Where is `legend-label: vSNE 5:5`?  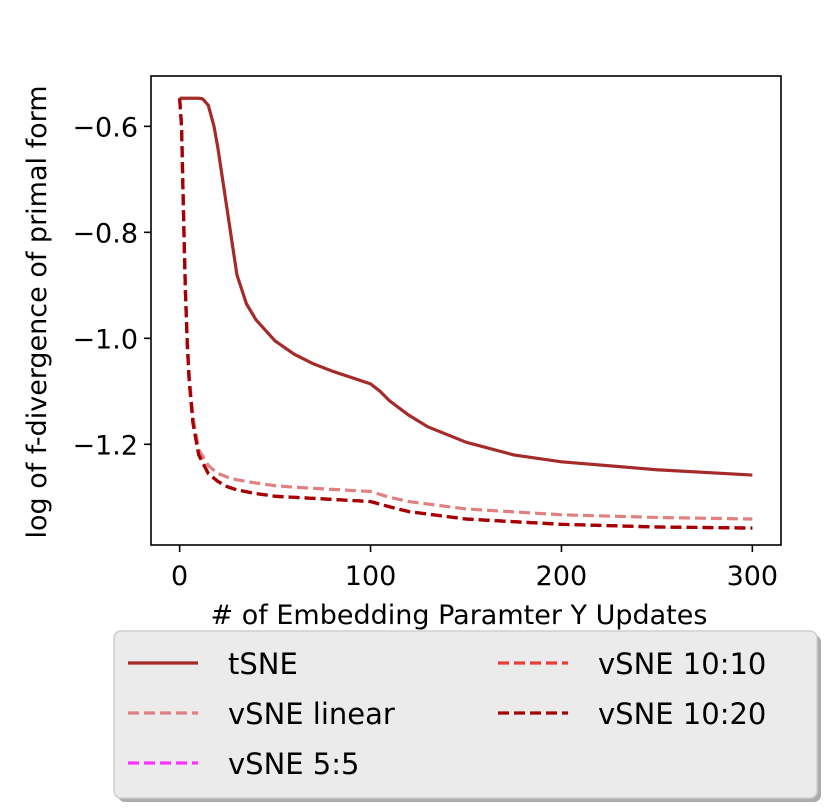 legend-label: vSNE 5:5 is located at coordinates (293, 764).